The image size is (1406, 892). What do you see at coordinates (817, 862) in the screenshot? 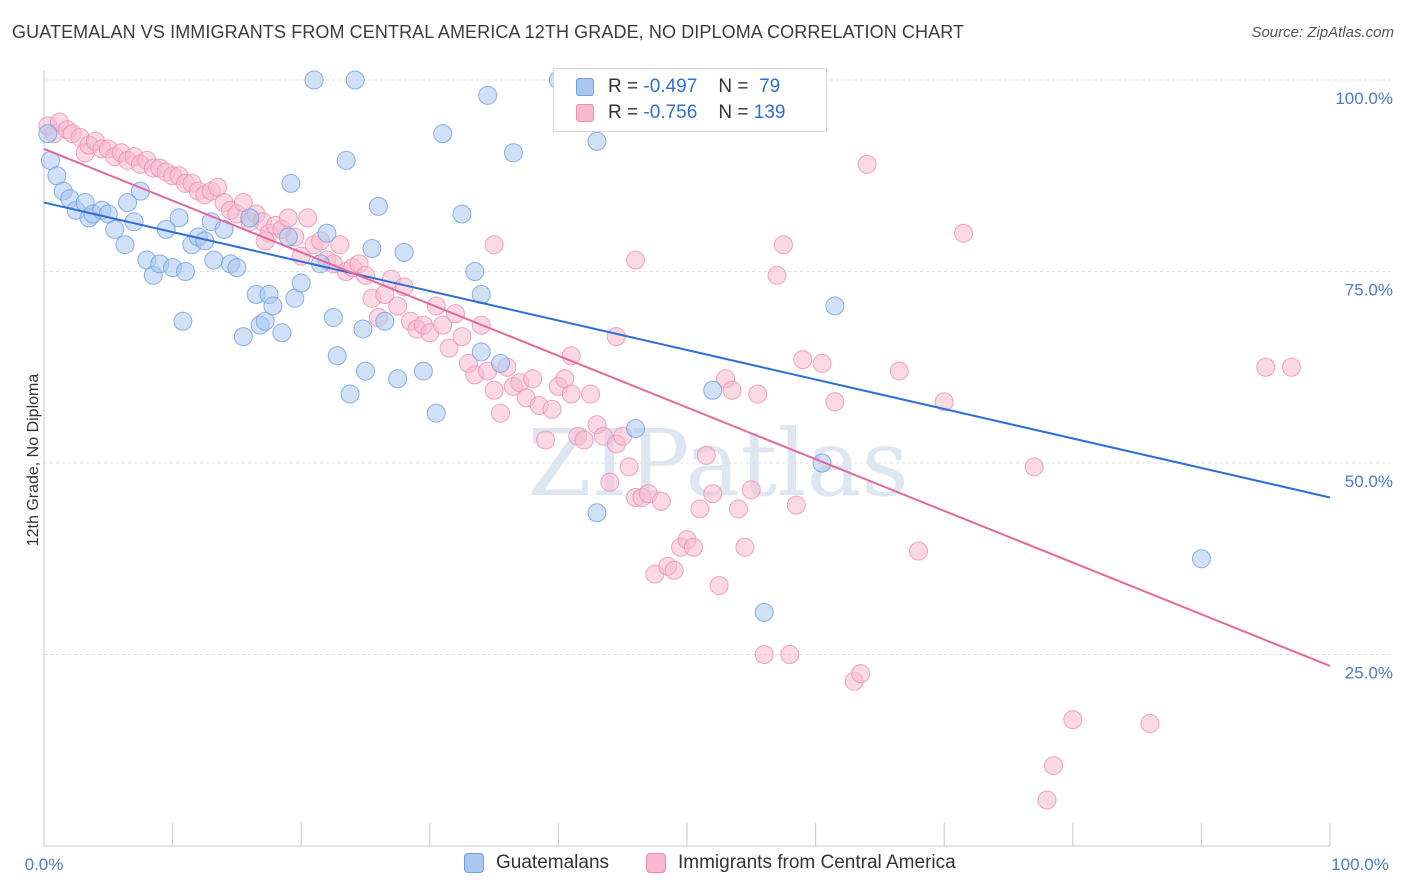
I see `bottom-legend-label: Immigrants from Central America` at bounding box center [817, 862].